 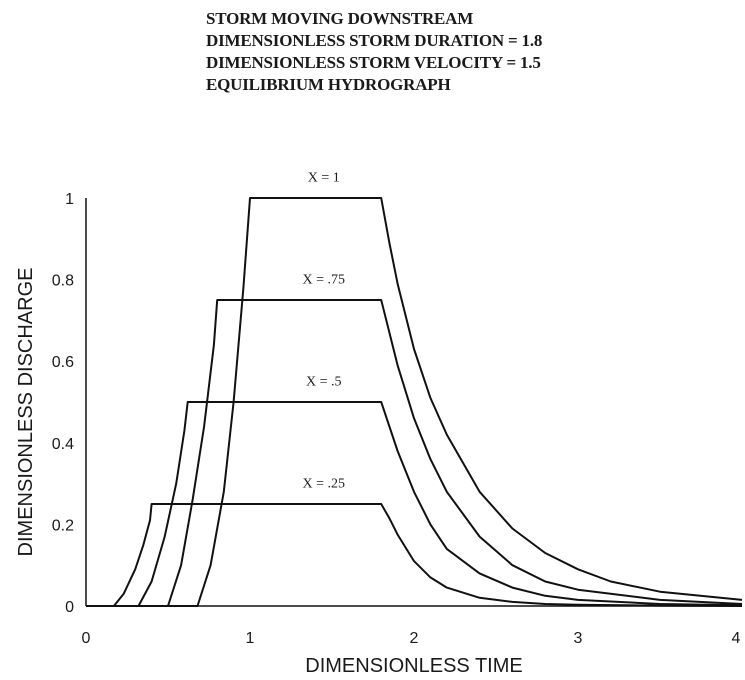 I want to click on curve-label: X = .25, so click(x=324, y=484).